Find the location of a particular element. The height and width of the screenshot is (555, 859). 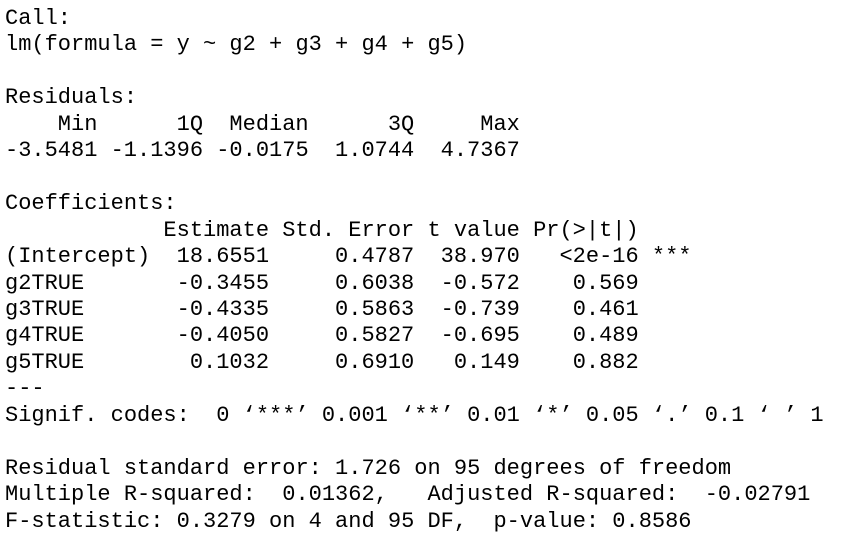

coefficient-cell: 0.6910 is located at coordinates (375, 362).